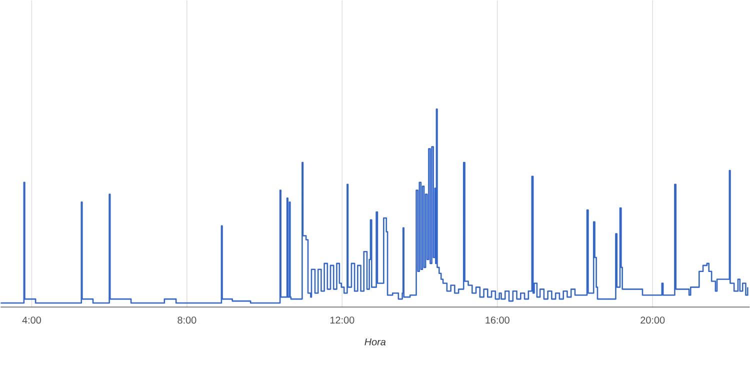 The image size is (750, 375). What do you see at coordinates (342, 320) in the screenshot?
I see `x-tick-label: 12:00` at bounding box center [342, 320].